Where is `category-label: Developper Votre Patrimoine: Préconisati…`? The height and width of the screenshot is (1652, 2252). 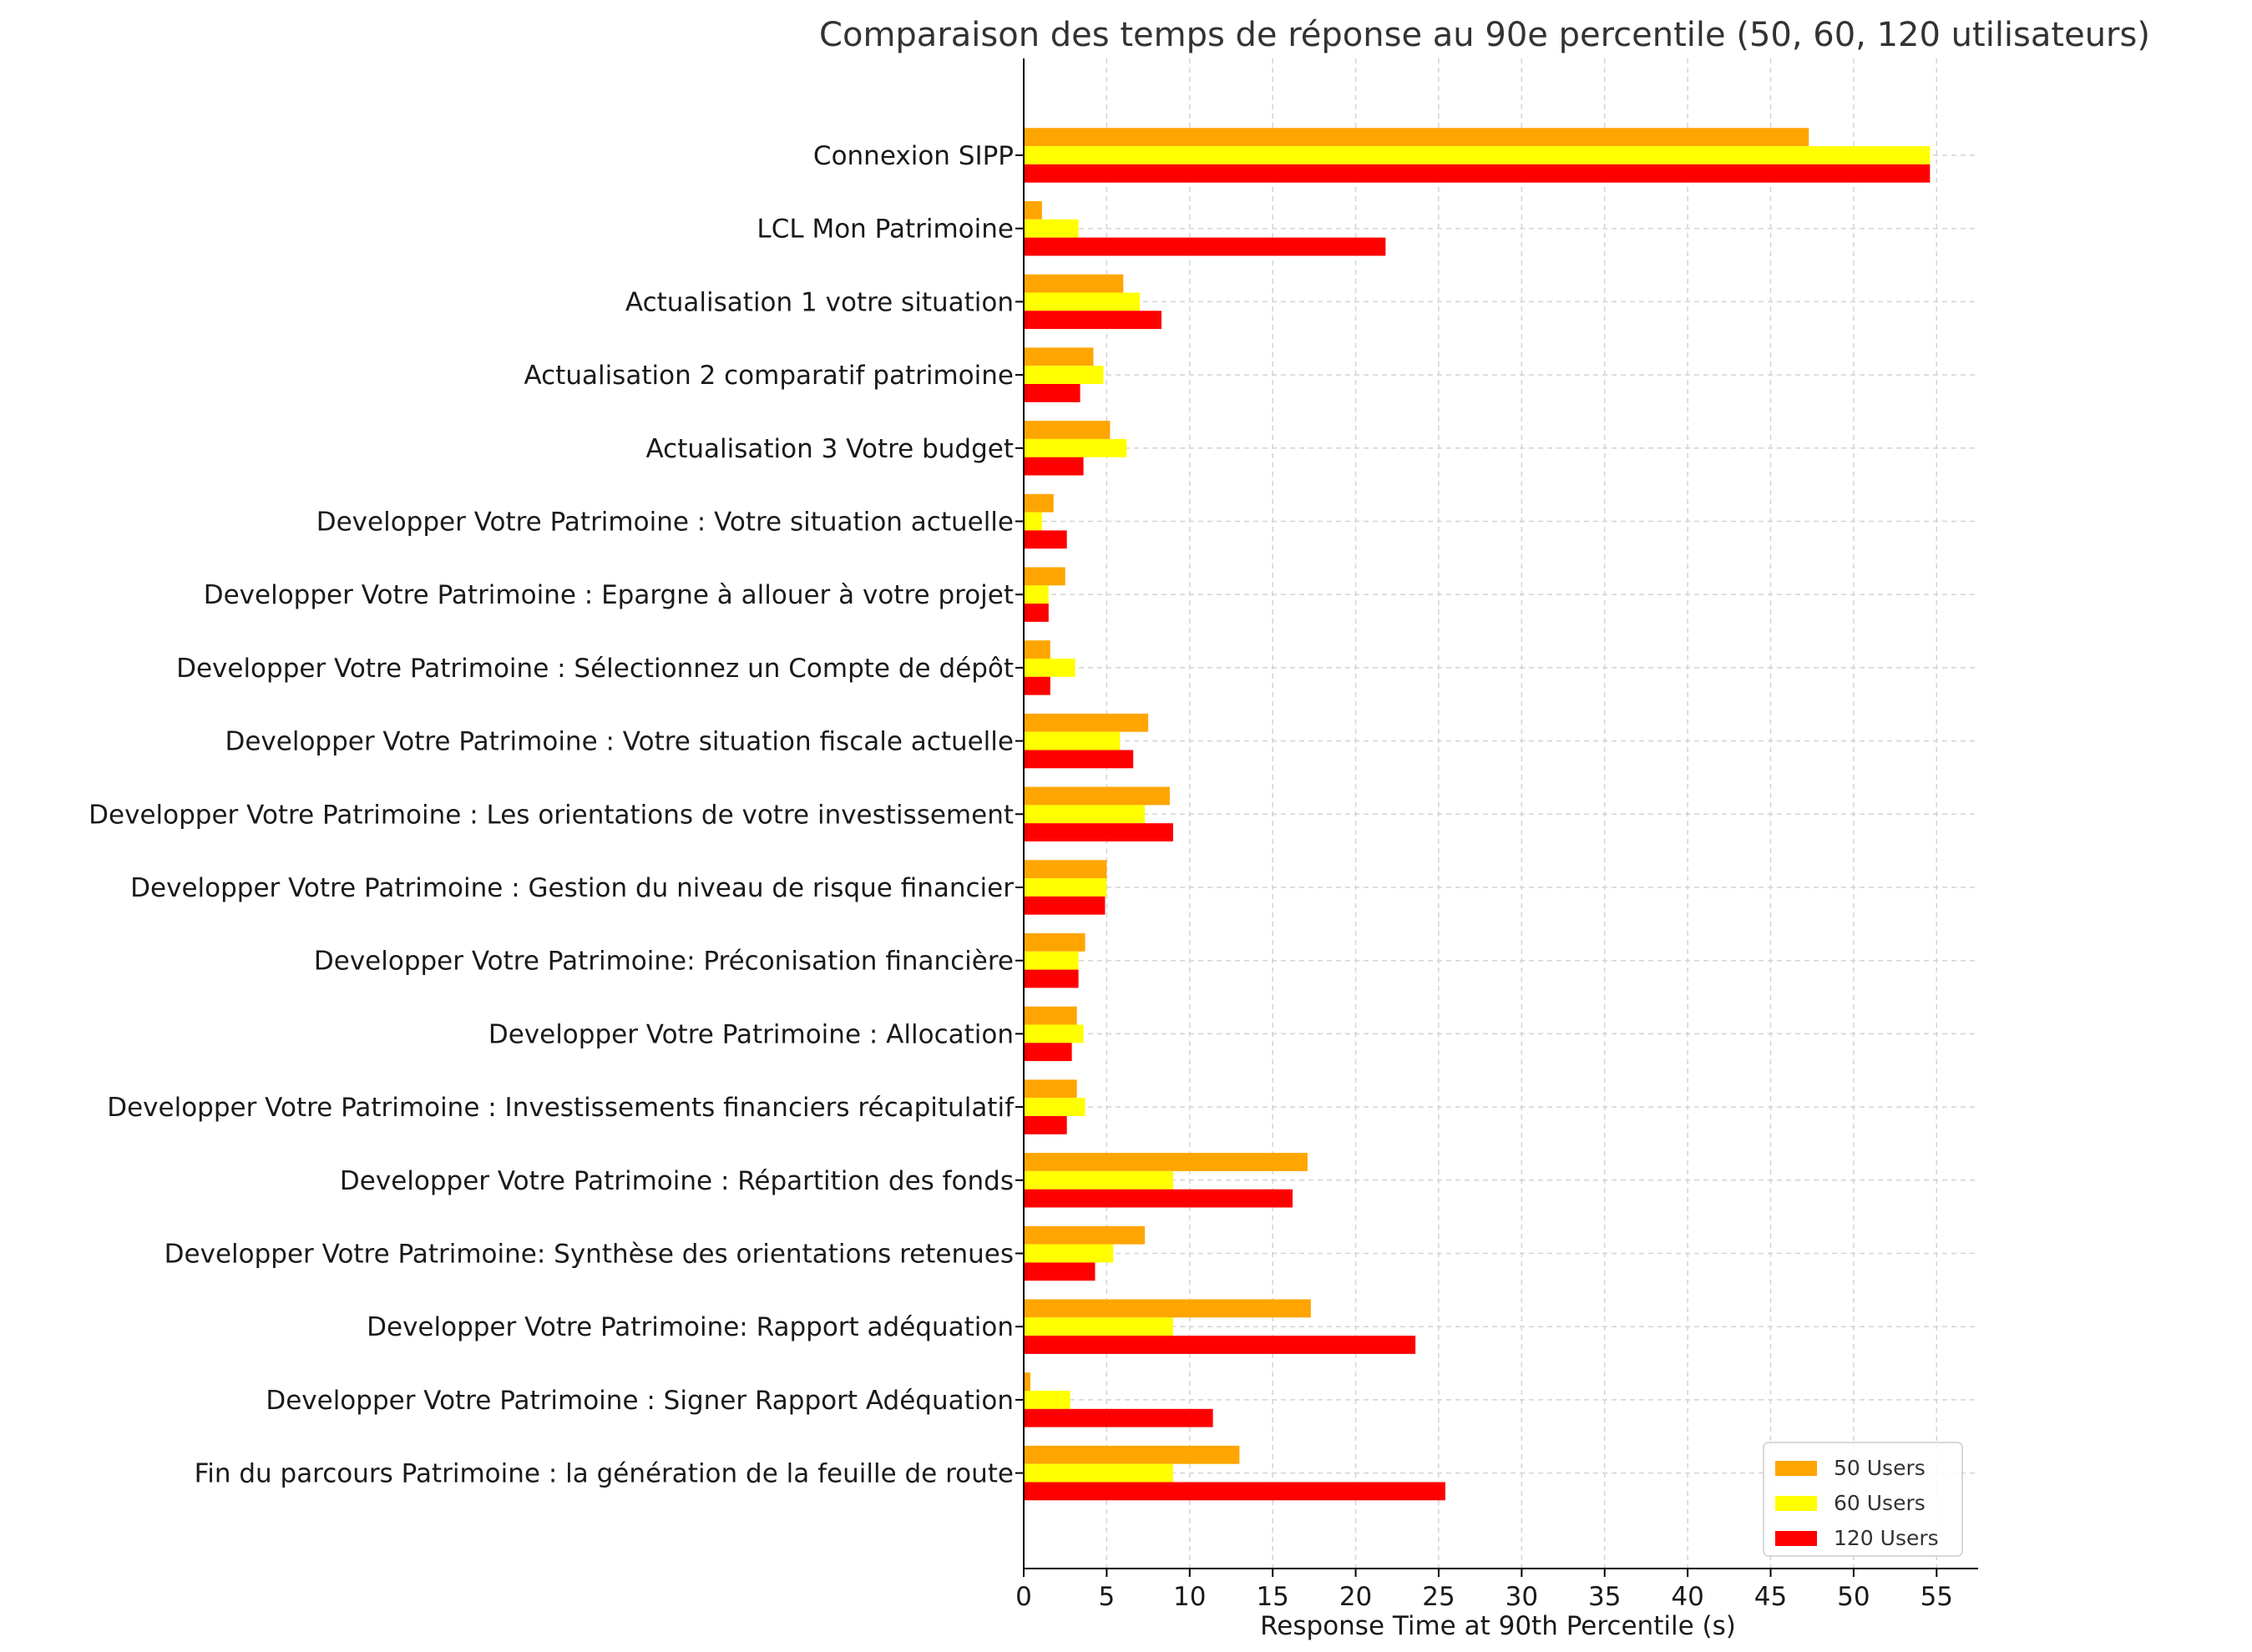
category-label: Developper Votre Patrimoine: Préconisati… is located at coordinates (664, 962).